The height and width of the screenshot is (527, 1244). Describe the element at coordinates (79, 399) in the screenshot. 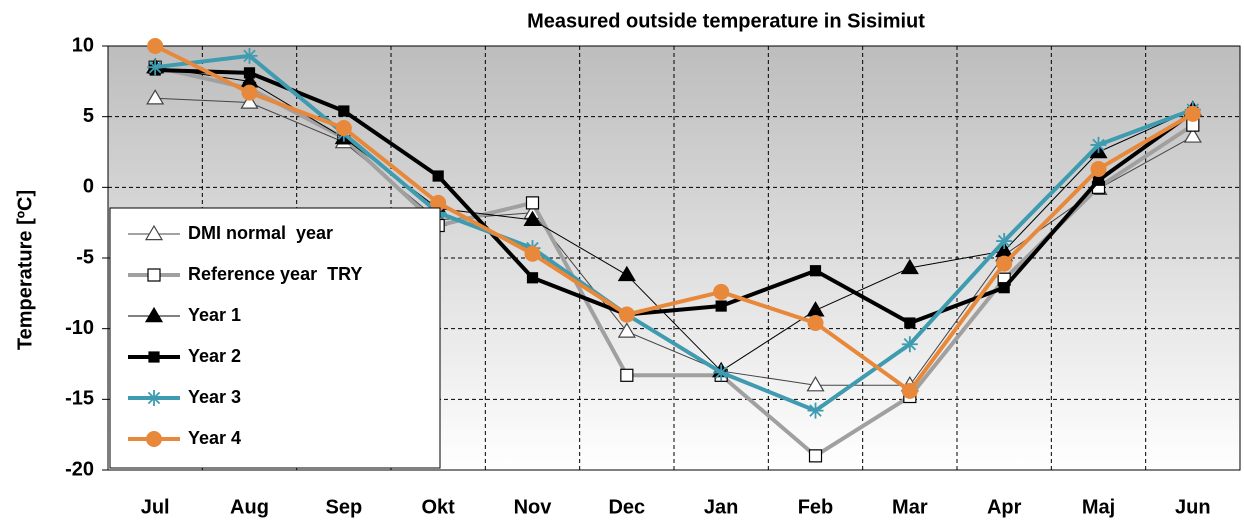

I see `y-tick-label: -15` at that location.